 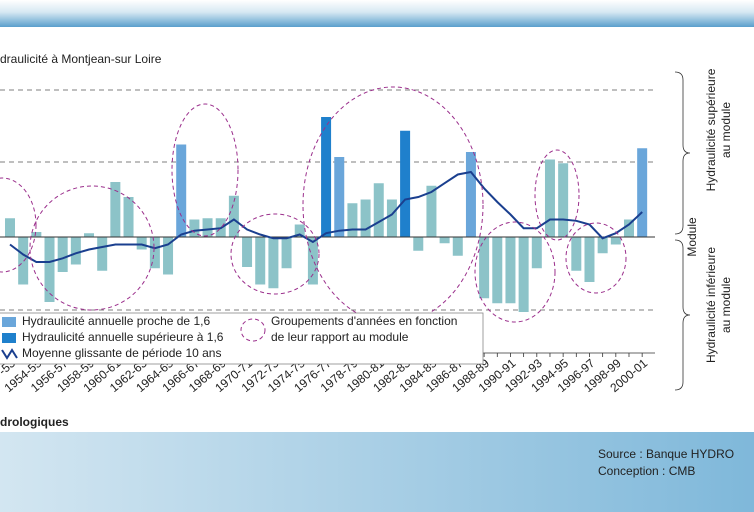 What do you see at coordinates (692, 237) in the screenshot?
I see `module-label: Module` at bounding box center [692, 237].